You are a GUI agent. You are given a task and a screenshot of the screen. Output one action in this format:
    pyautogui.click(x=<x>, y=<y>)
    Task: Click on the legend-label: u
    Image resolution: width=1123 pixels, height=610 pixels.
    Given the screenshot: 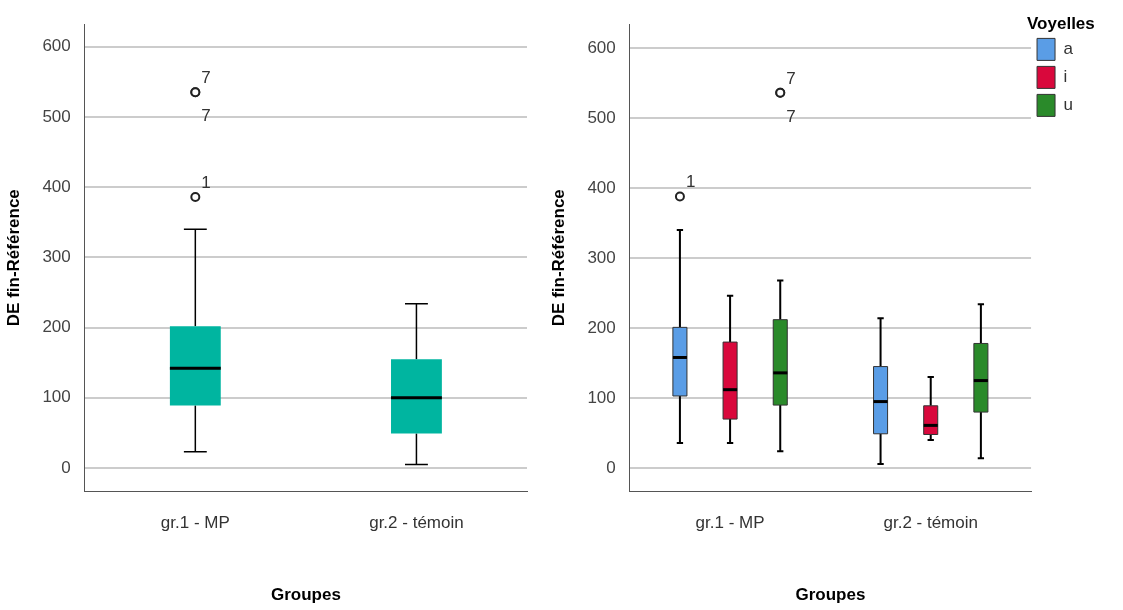 What is the action you would take?
    pyautogui.click(x=1068, y=105)
    